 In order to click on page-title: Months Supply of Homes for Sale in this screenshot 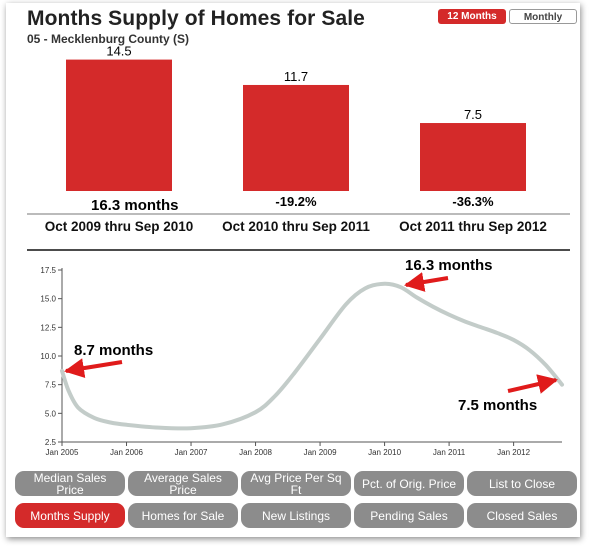, I will do `click(196, 18)`.